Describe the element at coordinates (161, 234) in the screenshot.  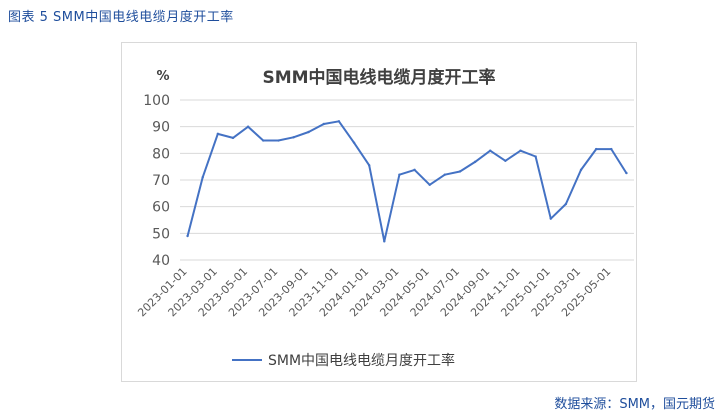
I see `y-tick-label: 50` at that location.